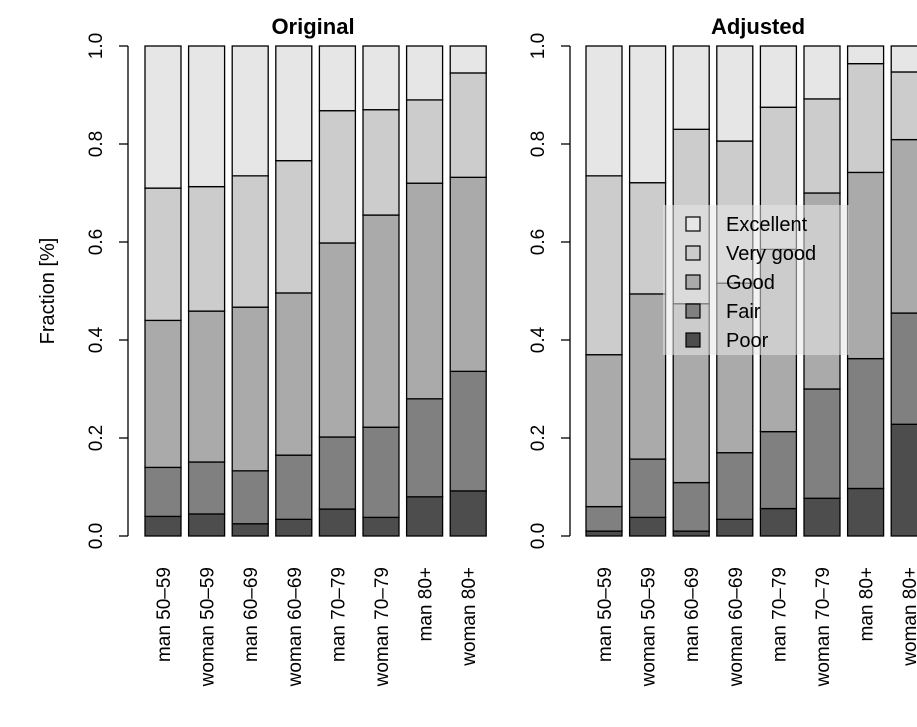  I want to click on panel-title: Original, so click(312, 26).